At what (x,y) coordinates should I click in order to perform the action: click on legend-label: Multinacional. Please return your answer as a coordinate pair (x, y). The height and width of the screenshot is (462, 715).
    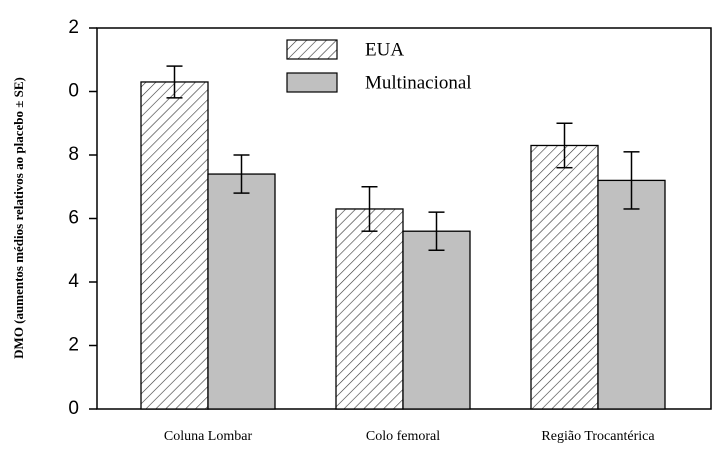
    Looking at the image, I should click on (418, 82).